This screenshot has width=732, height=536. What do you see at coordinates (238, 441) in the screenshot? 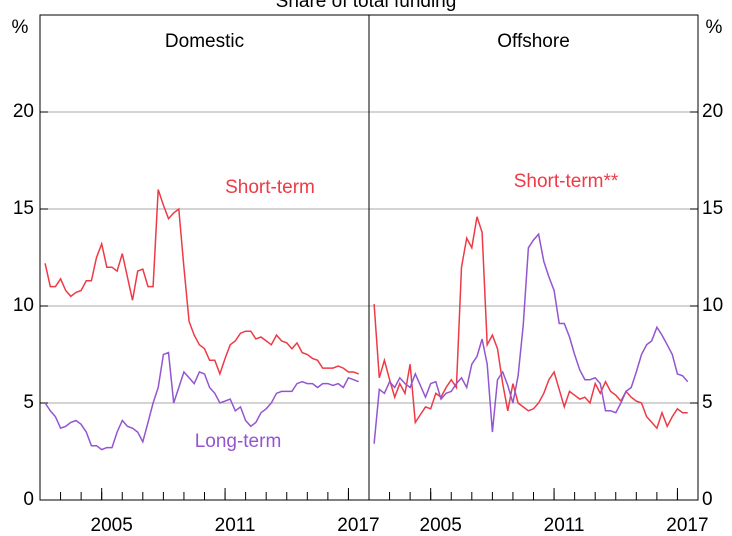
I see `series-label: Long-term` at bounding box center [238, 441].